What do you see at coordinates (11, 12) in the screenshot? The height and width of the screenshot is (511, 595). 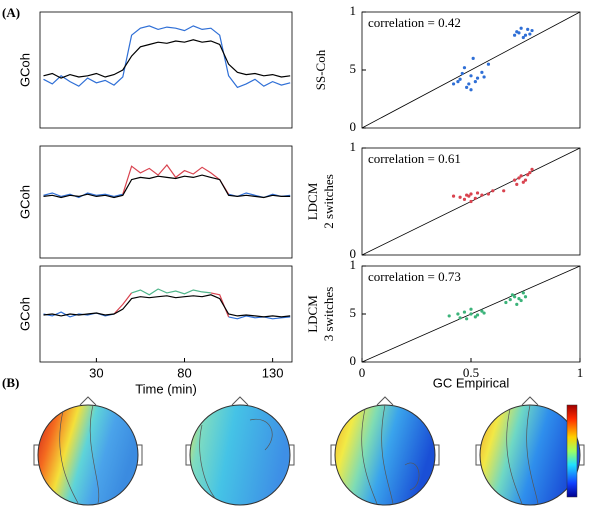 I see `panel-label: (A)` at bounding box center [11, 12].